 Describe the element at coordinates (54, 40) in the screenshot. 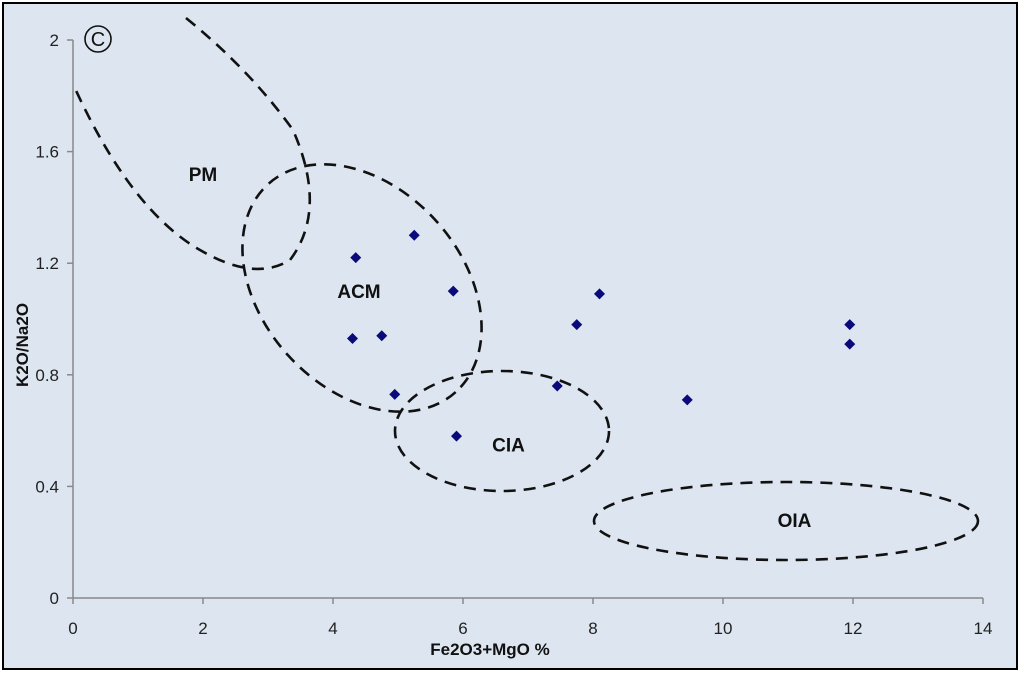

I see `y-tick-label: 2` at that location.